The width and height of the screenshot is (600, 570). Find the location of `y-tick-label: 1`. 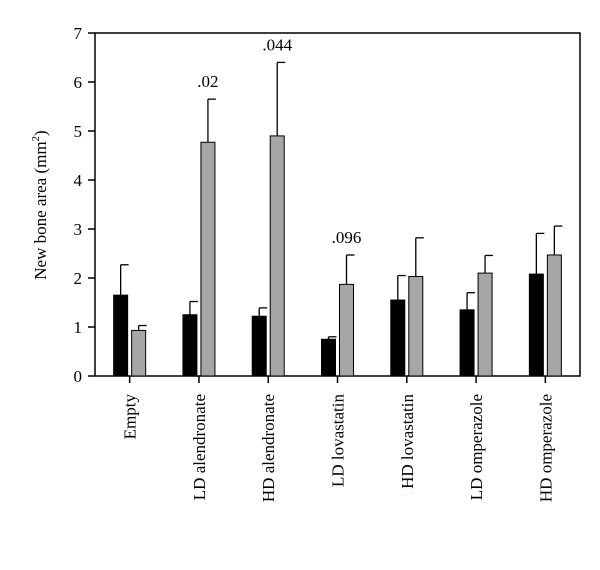

y-tick-label: 1 is located at coordinates (78, 327).